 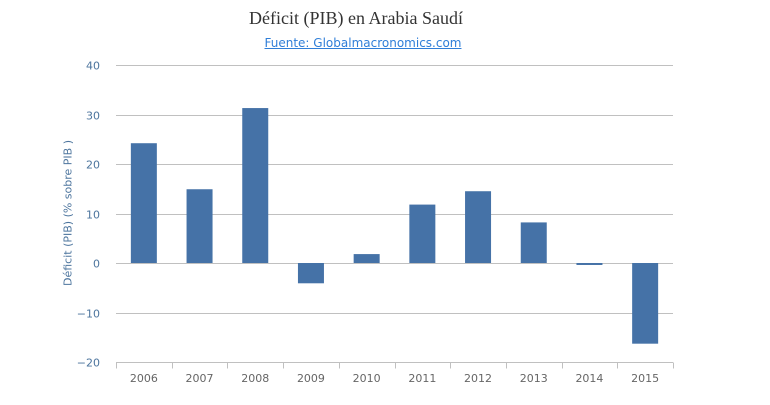 What do you see at coordinates (93, 116) in the screenshot?
I see `y-tick-label: 30` at bounding box center [93, 116].